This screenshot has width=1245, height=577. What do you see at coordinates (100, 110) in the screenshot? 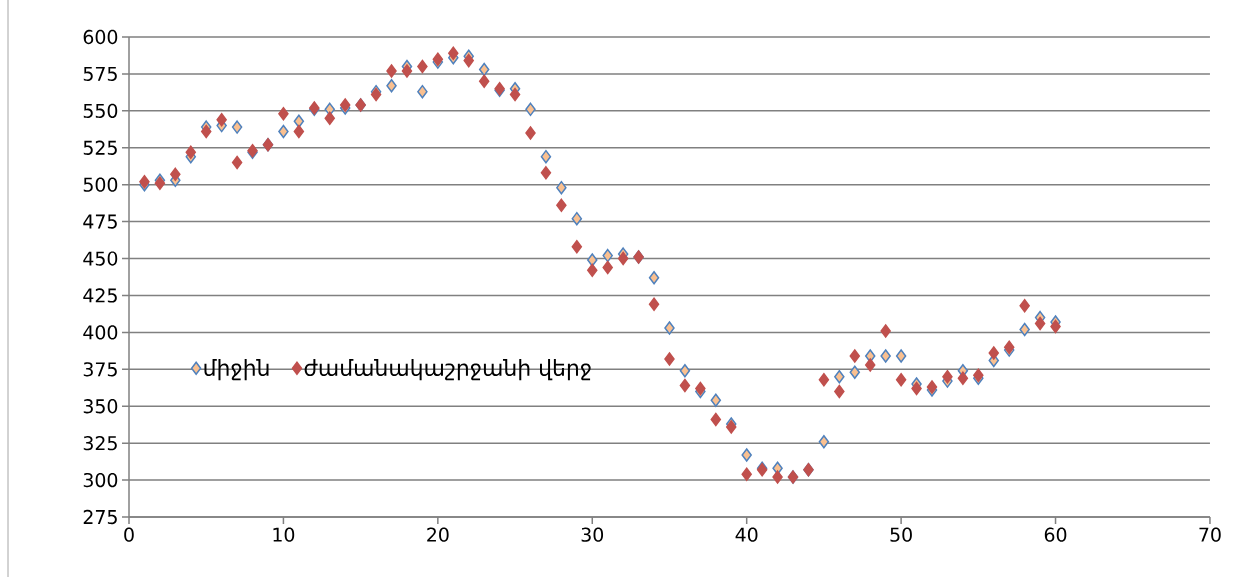
I see `y-tick-label: 550` at bounding box center [100, 110].